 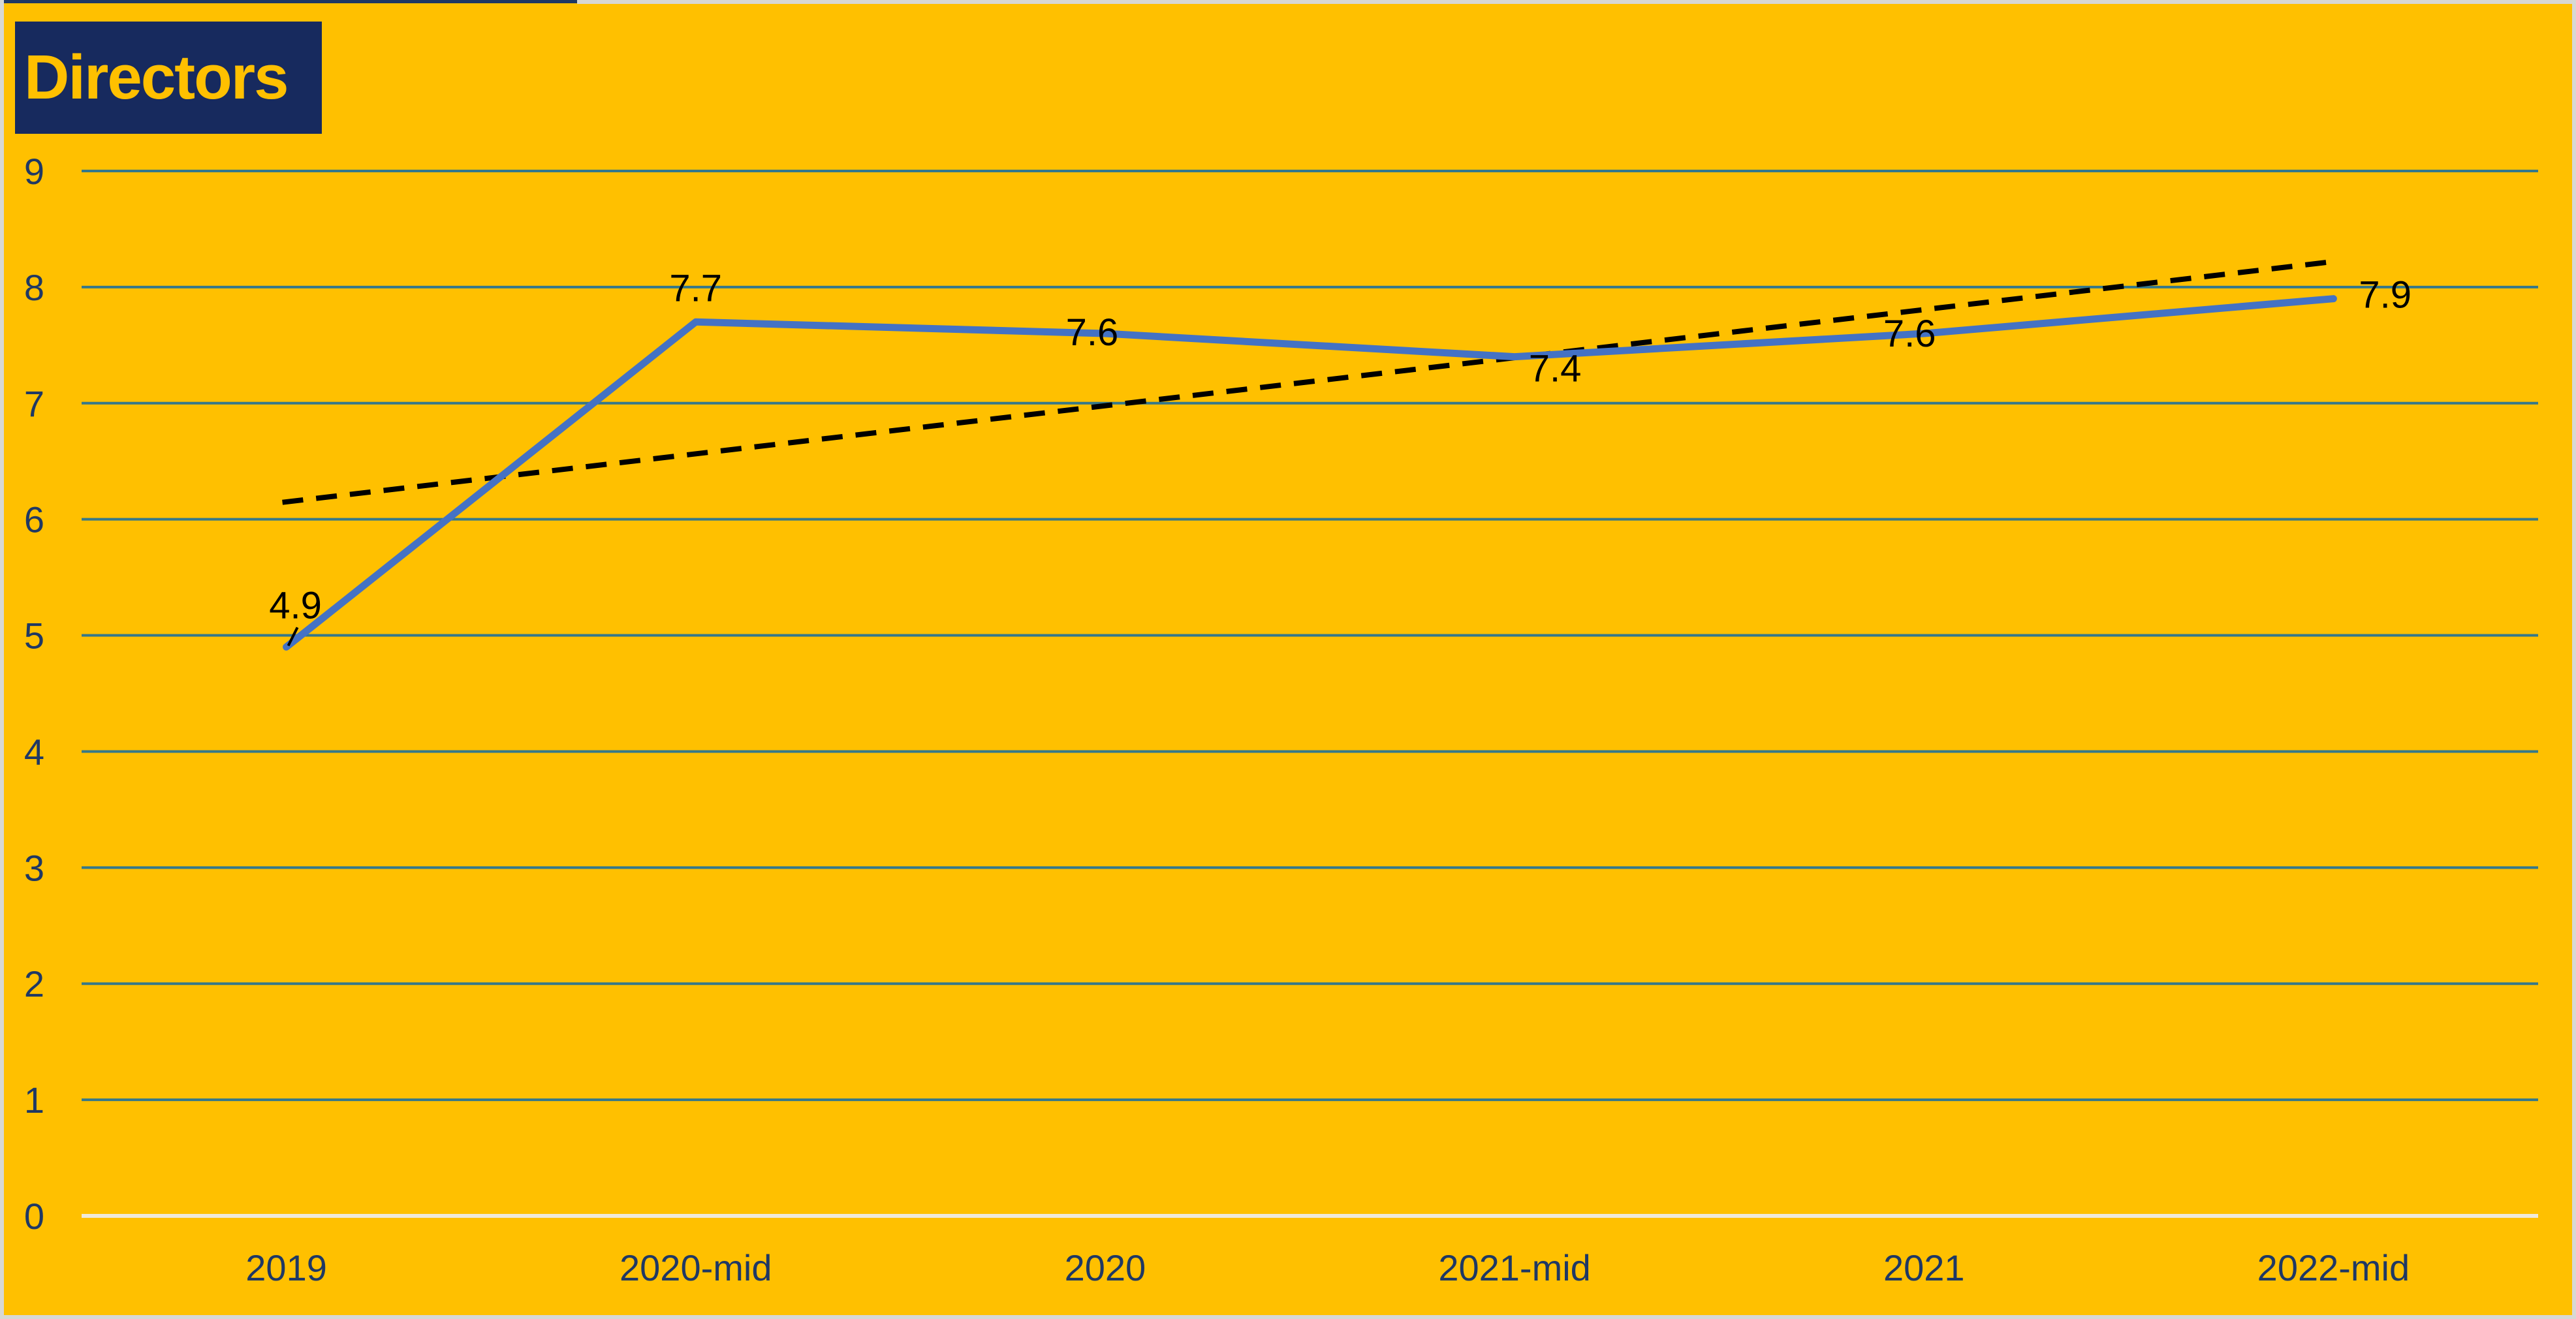 I want to click on data-label-2020: 7.6, so click(x=1092, y=332).